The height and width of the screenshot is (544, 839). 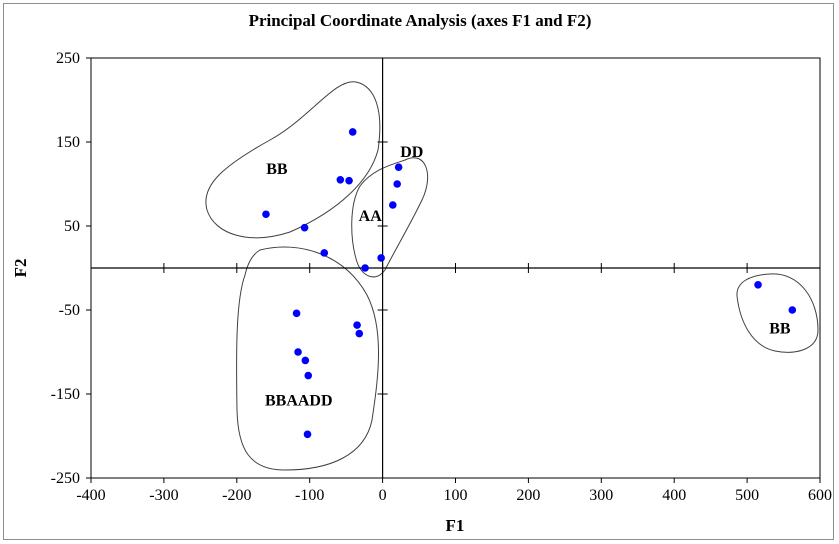 What do you see at coordinates (69, 310) in the screenshot?
I see `y-tick-label: -50` at bounding box center [69, 310].